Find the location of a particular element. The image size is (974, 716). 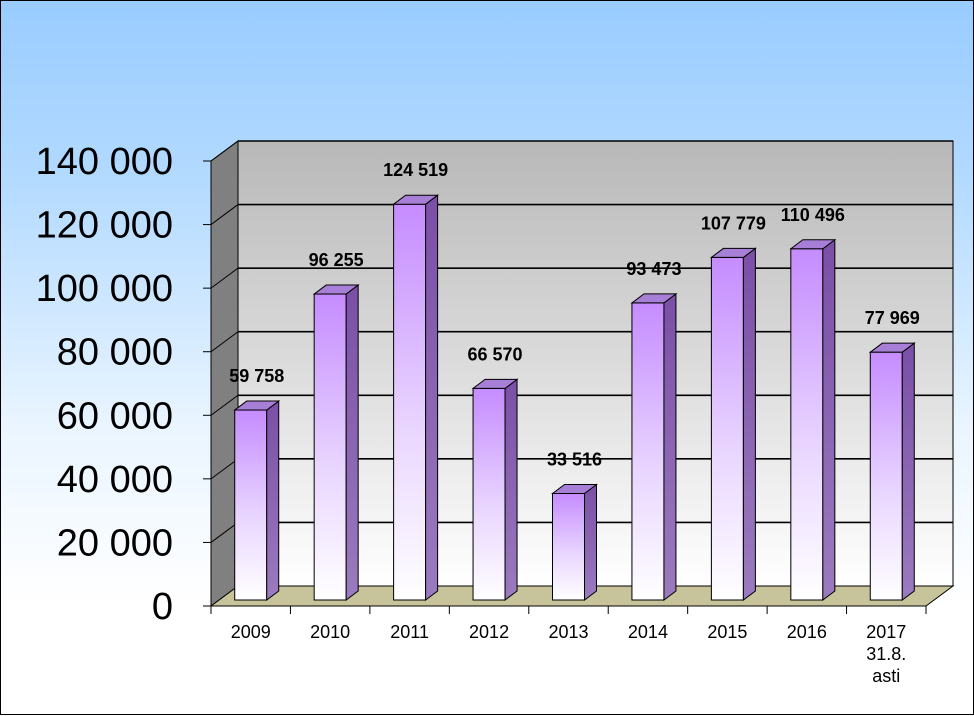

data-label: 59 758 is located at coordinates (256, 376).